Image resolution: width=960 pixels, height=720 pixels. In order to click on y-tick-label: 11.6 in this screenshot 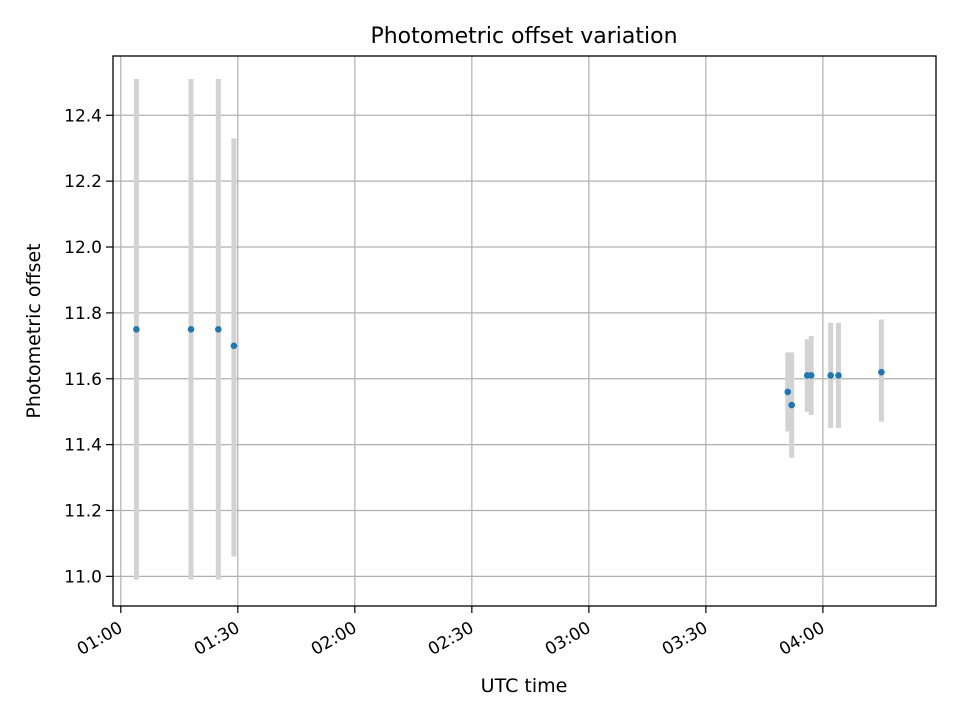, I will do `click(83, 380)`.